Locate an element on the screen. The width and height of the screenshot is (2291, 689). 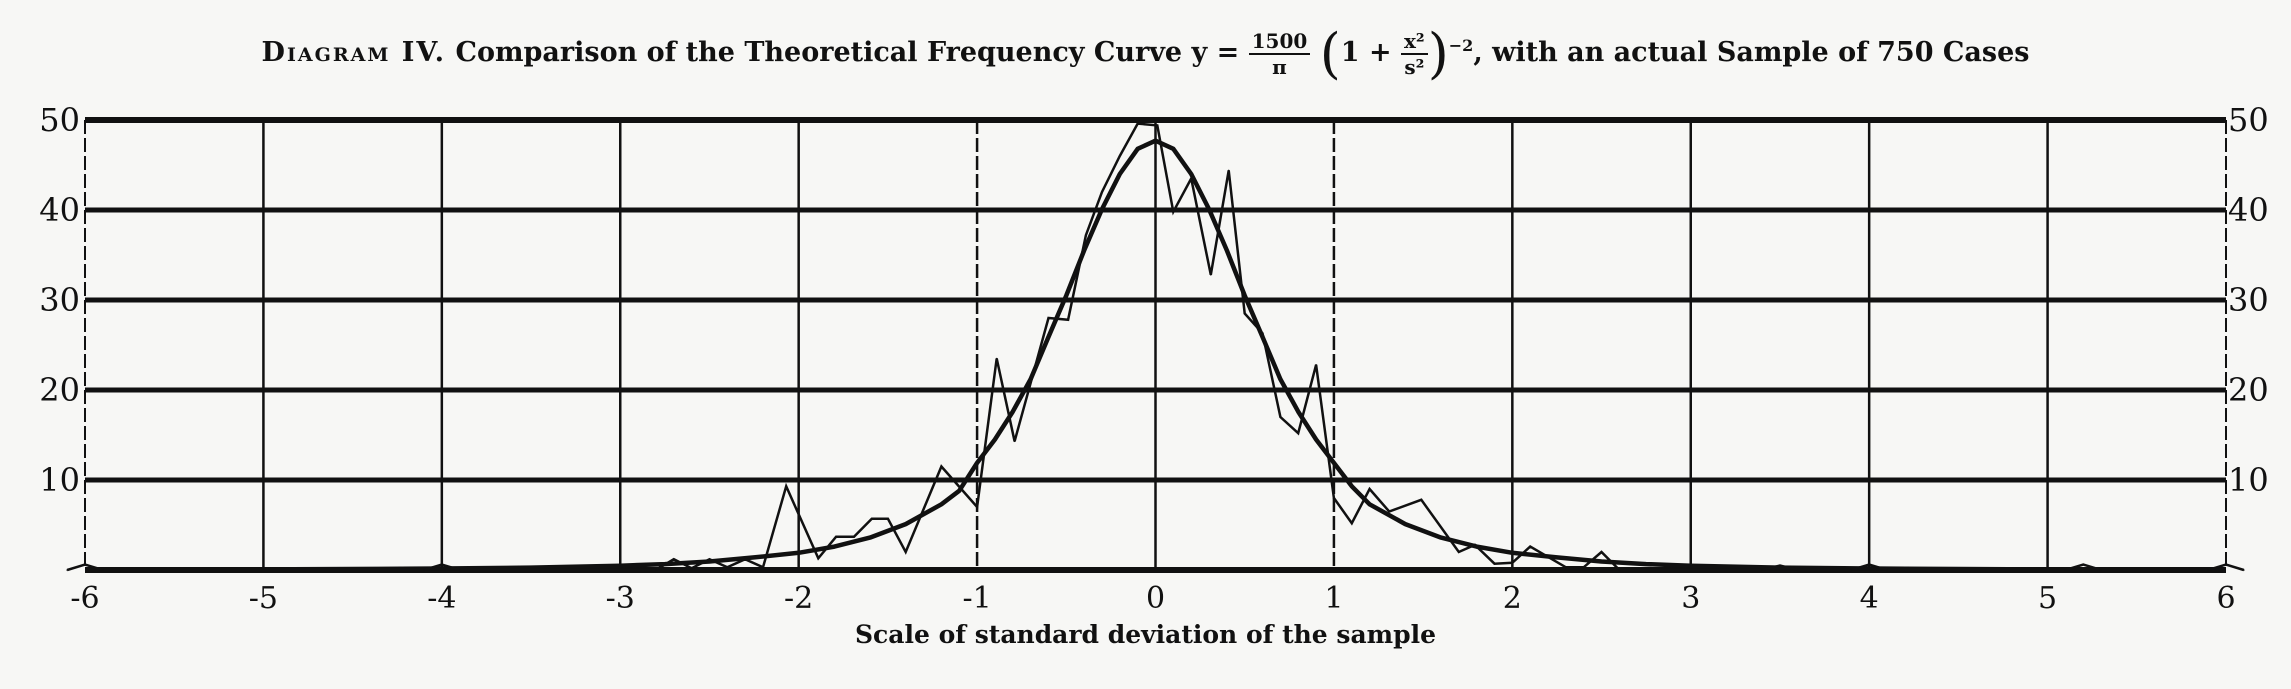
title-prefix: Diagram IV. is located at coordinates (354, 52).